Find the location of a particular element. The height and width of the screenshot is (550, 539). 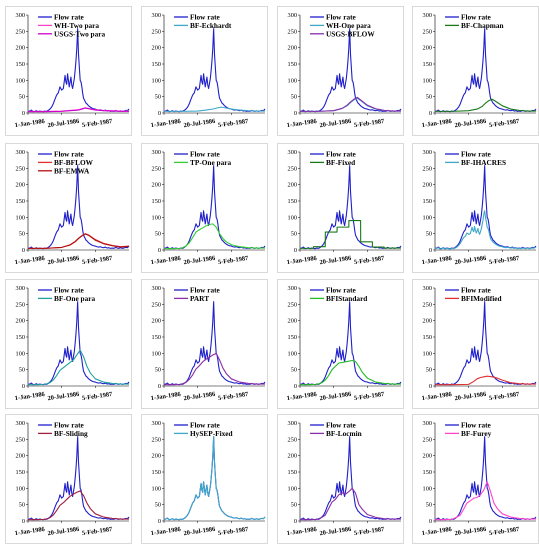

legend-label: BF-Locmin is located at coordinates (344, 433).